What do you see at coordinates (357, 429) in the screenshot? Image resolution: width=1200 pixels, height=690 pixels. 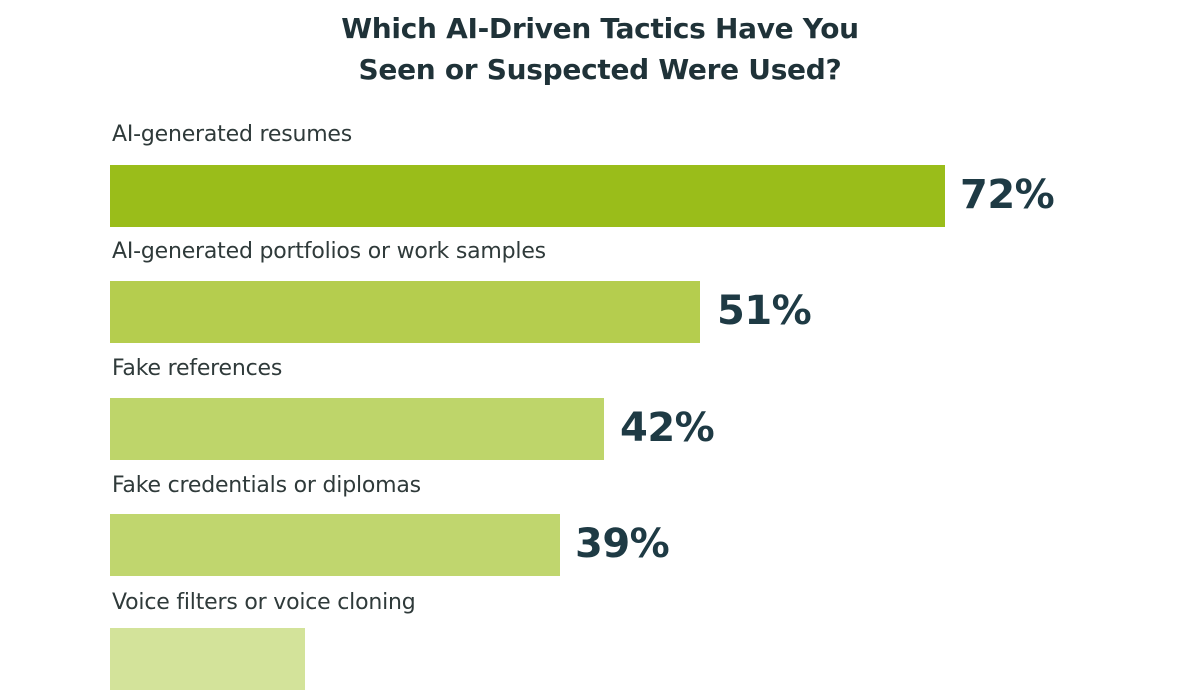 I see `bar-fake-references` at bounding box center [357, 429].